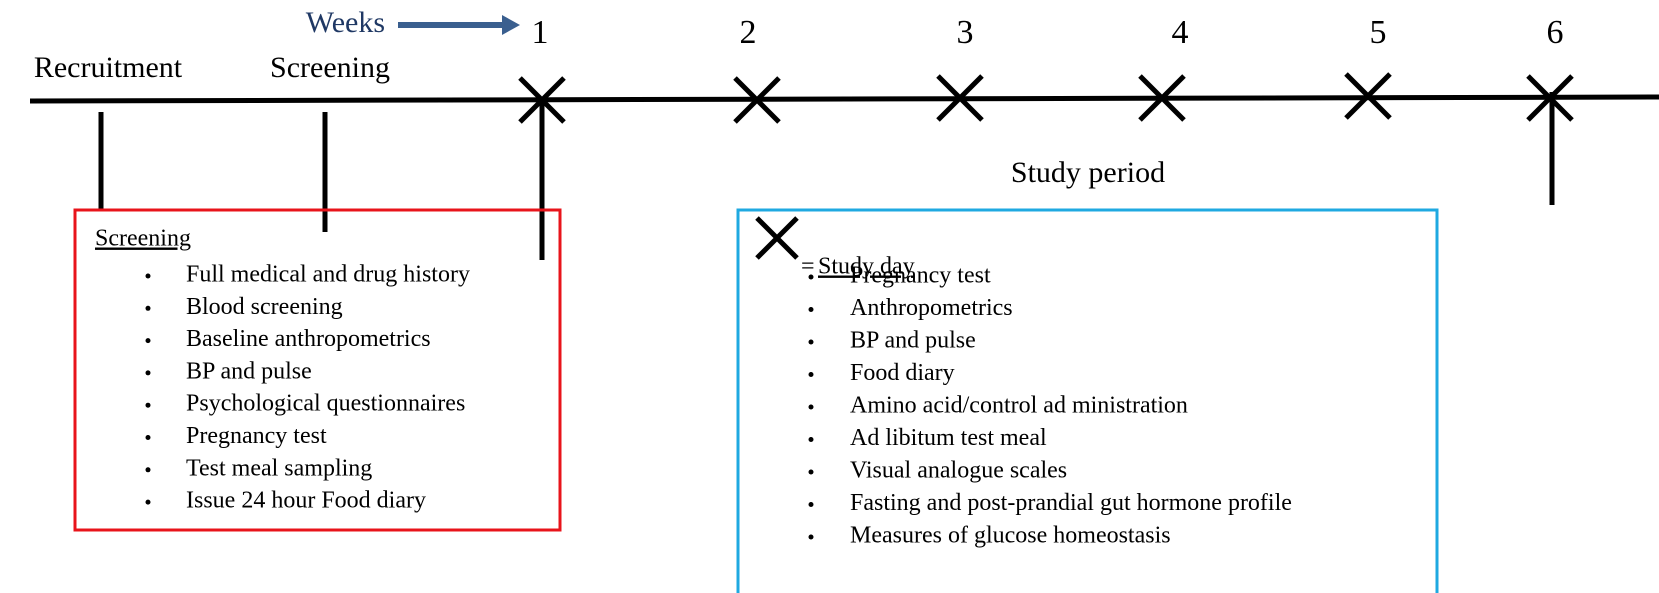 The width and height of the screenshot is (1659, 593). I want to click on screening-item: Psychological questionnaires, so click(325, 404).